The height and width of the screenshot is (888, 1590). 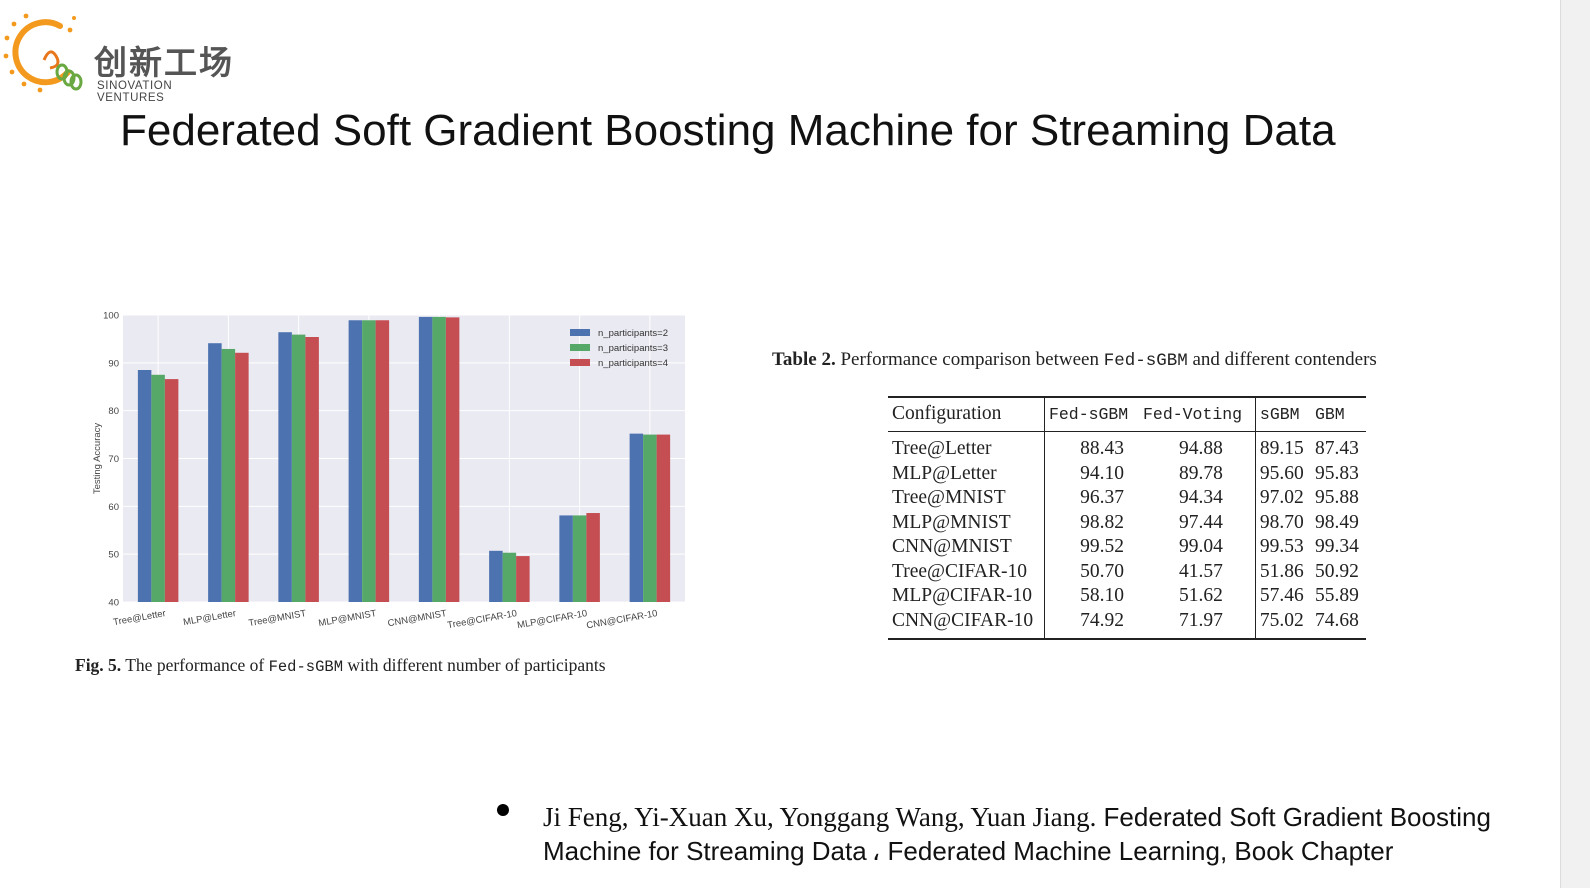 I want to click on logo-name-en: SINOVATION VENTURES, so click(x=135, y=92).